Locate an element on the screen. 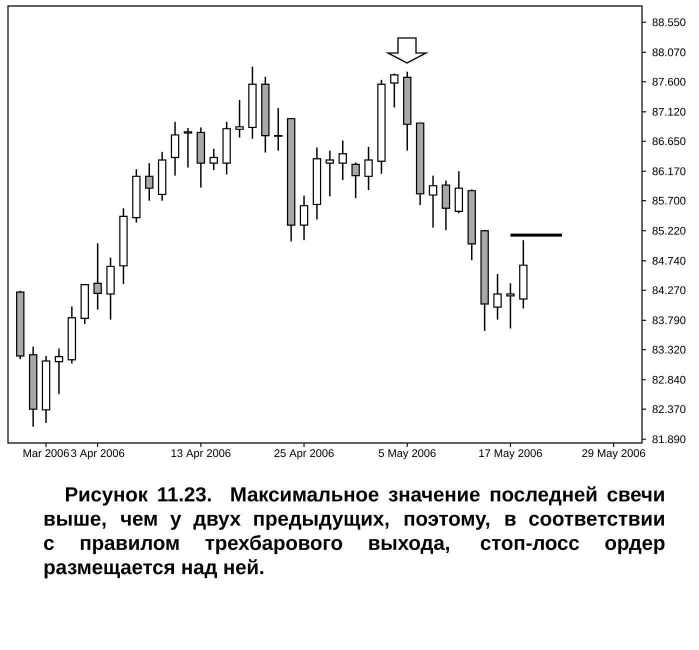 Image resolution: width=699 pixels, height=650 pixels. y-tick-label: 88.070 is located at coordinates (669, 52).